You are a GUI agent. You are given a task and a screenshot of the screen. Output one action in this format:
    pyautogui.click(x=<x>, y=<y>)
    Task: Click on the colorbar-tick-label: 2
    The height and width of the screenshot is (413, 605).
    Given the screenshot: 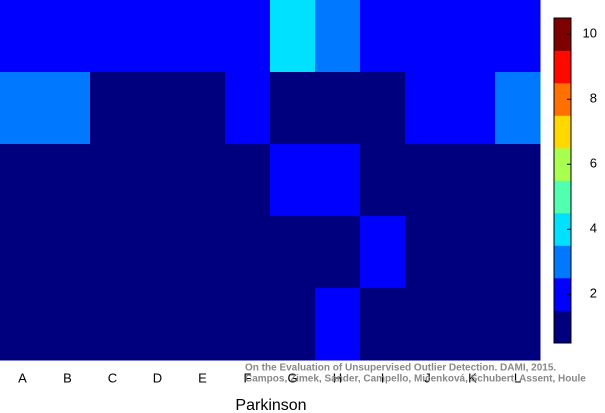 What is the action you would take?
    pyautogui.click(x=593, y=293)
    